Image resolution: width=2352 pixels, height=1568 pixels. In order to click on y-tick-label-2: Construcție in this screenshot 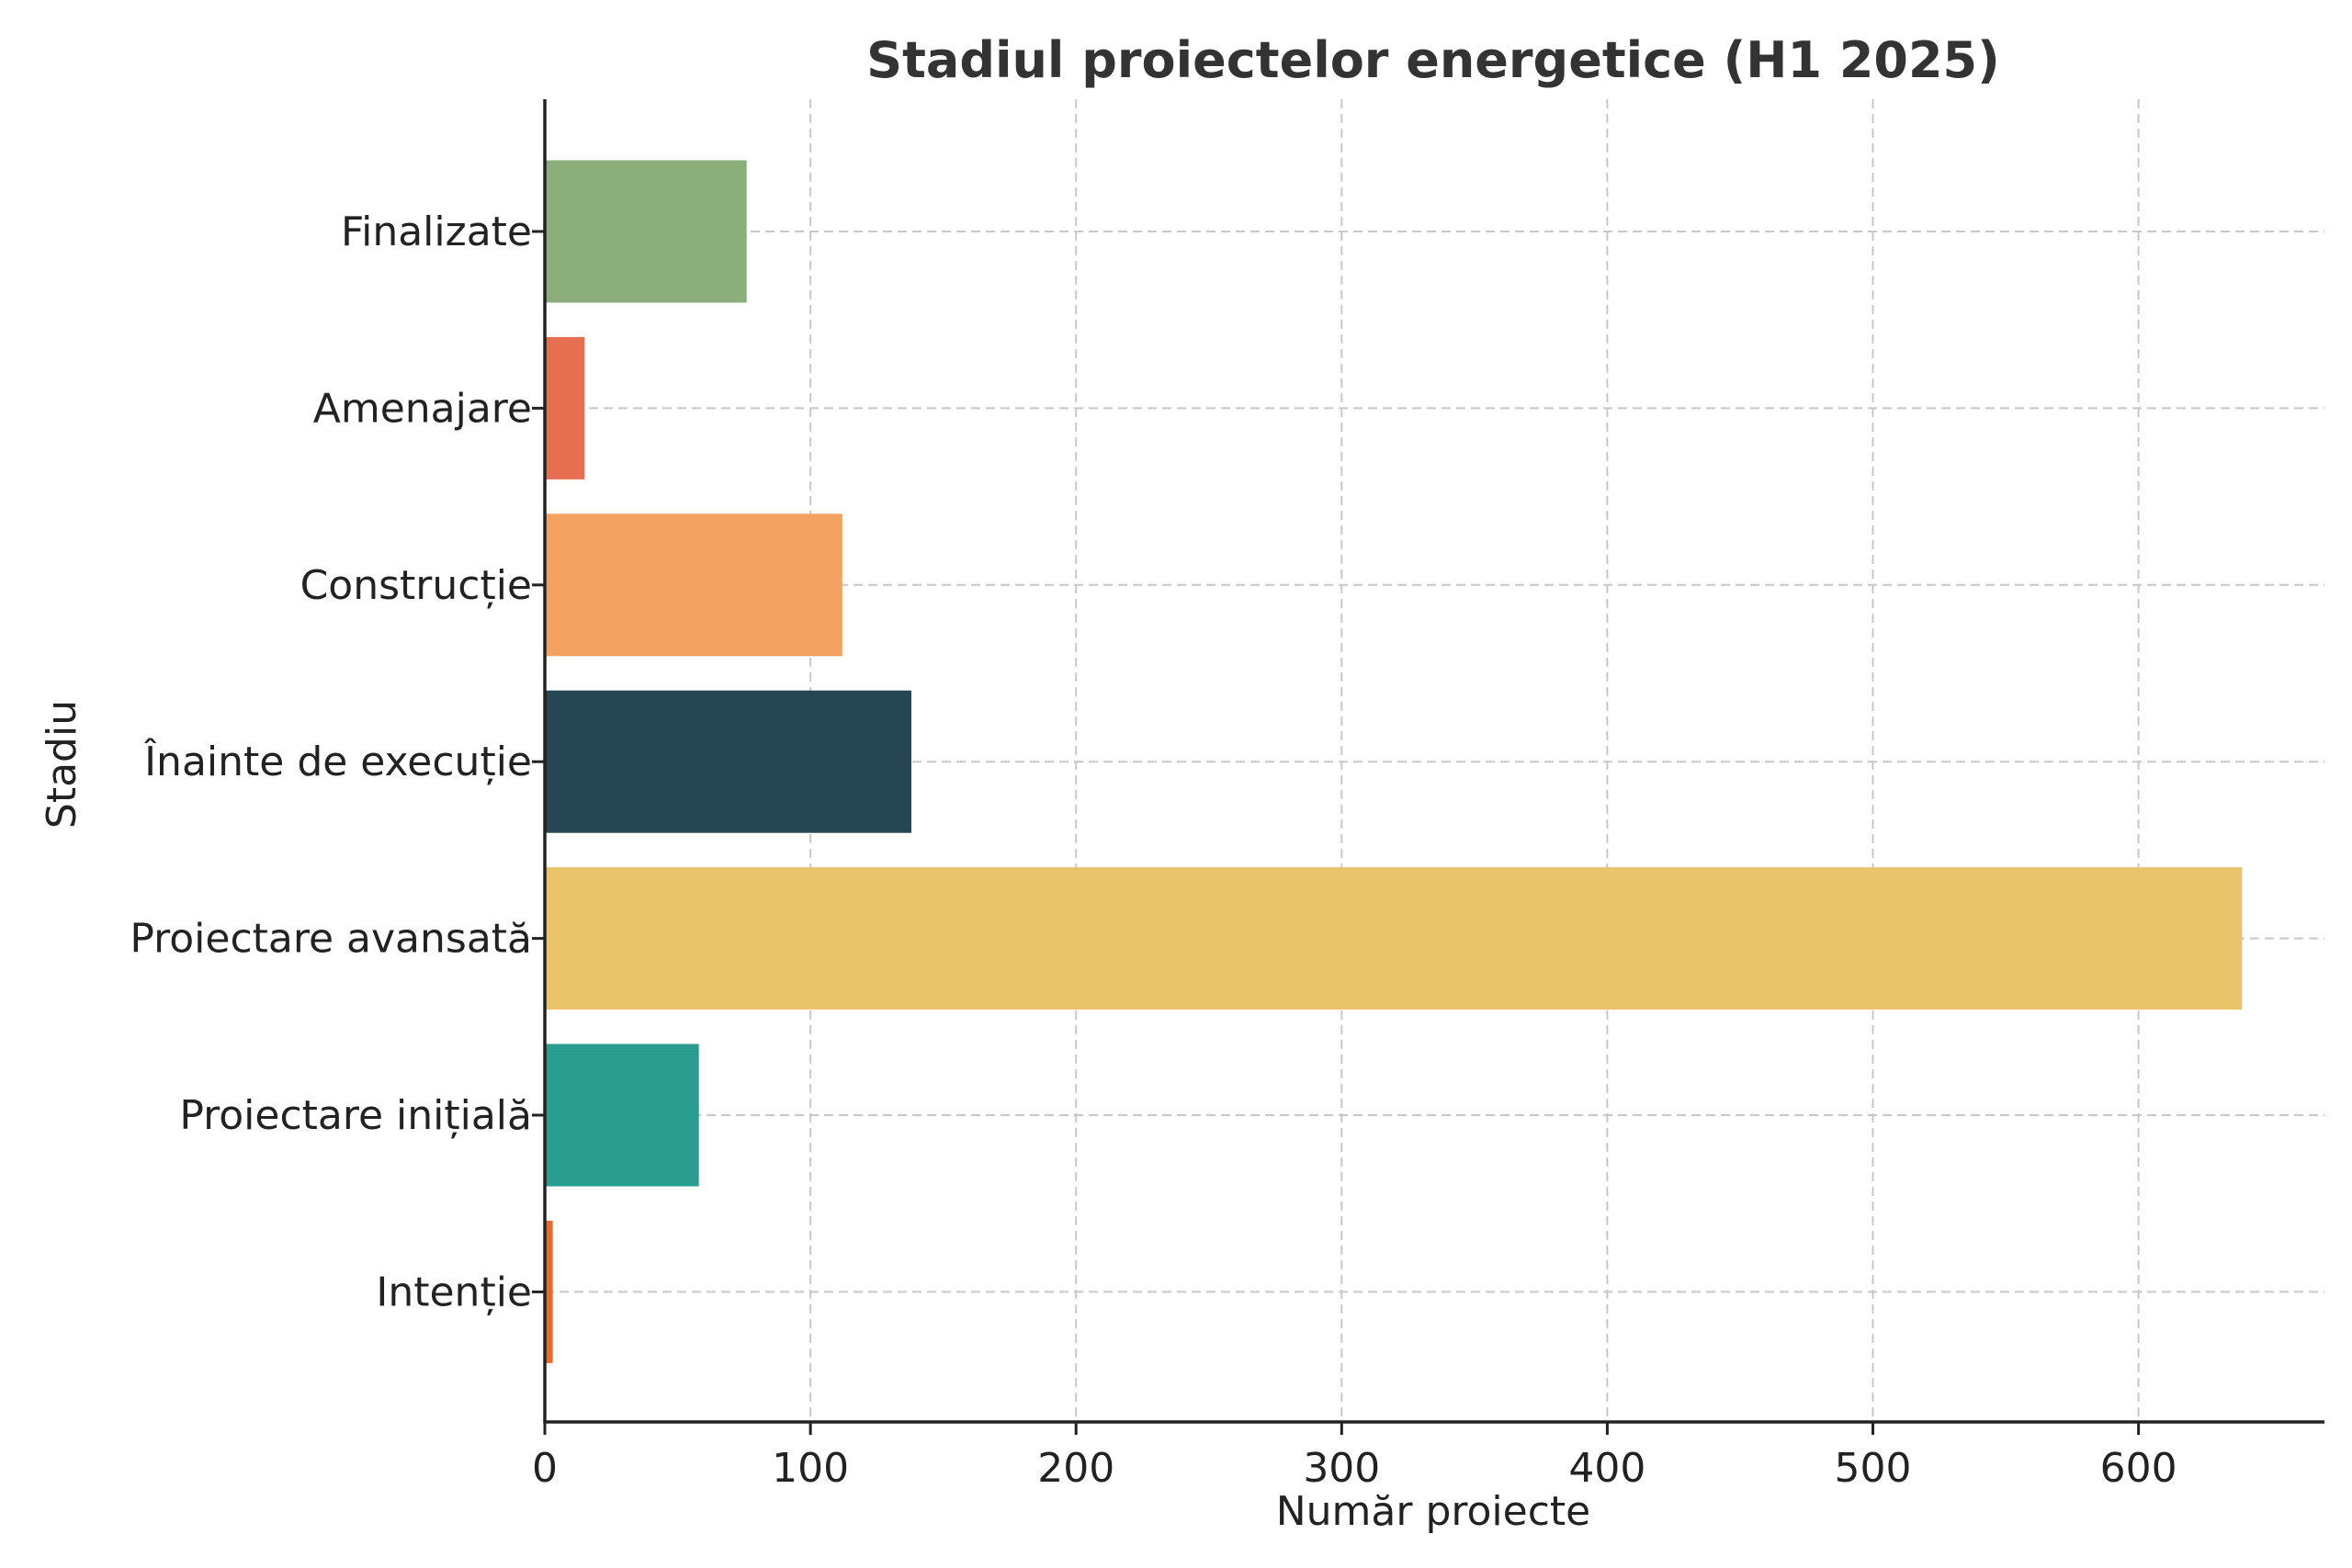, I will do `click(416, 585)`.